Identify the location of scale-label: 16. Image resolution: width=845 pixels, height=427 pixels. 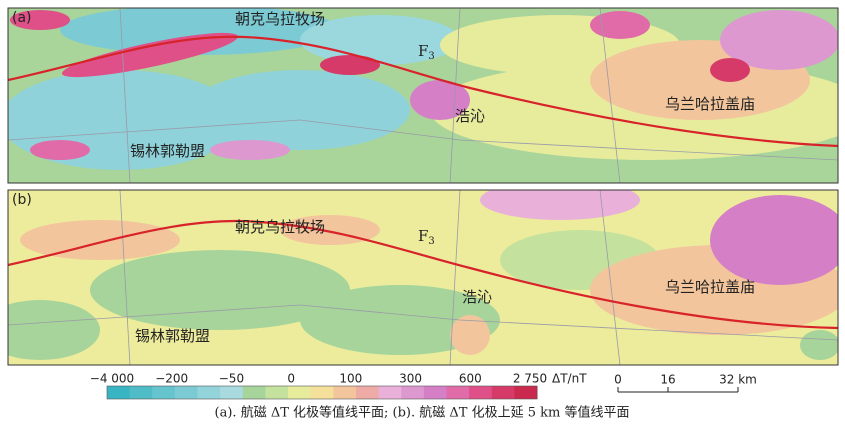
(667, 380).